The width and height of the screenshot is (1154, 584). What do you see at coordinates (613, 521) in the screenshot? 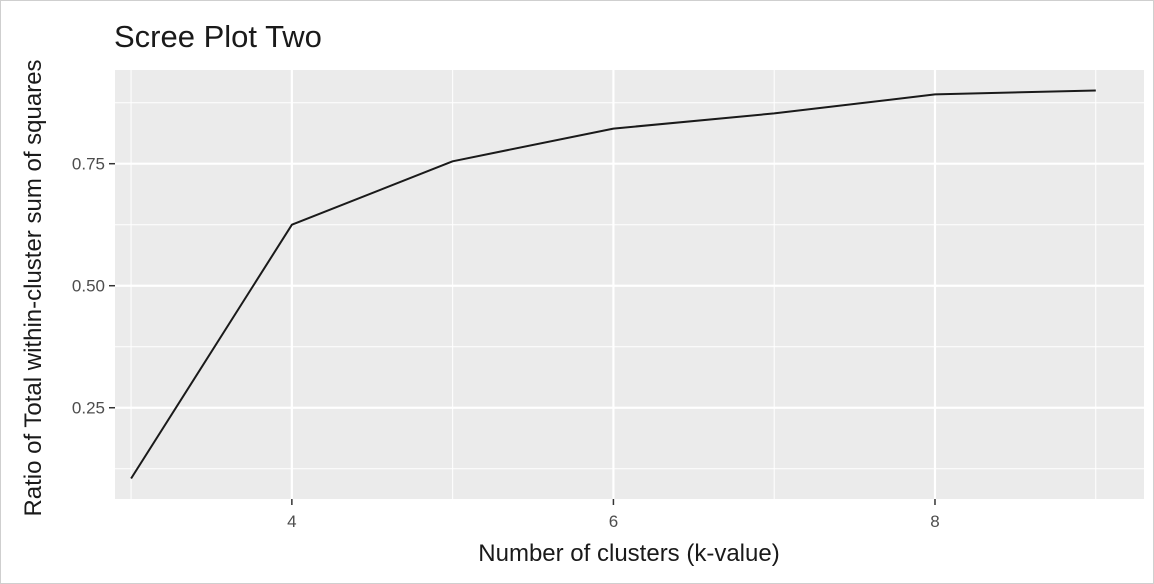
I see `x-tick-label: 6` at bounding box center [613, 521].